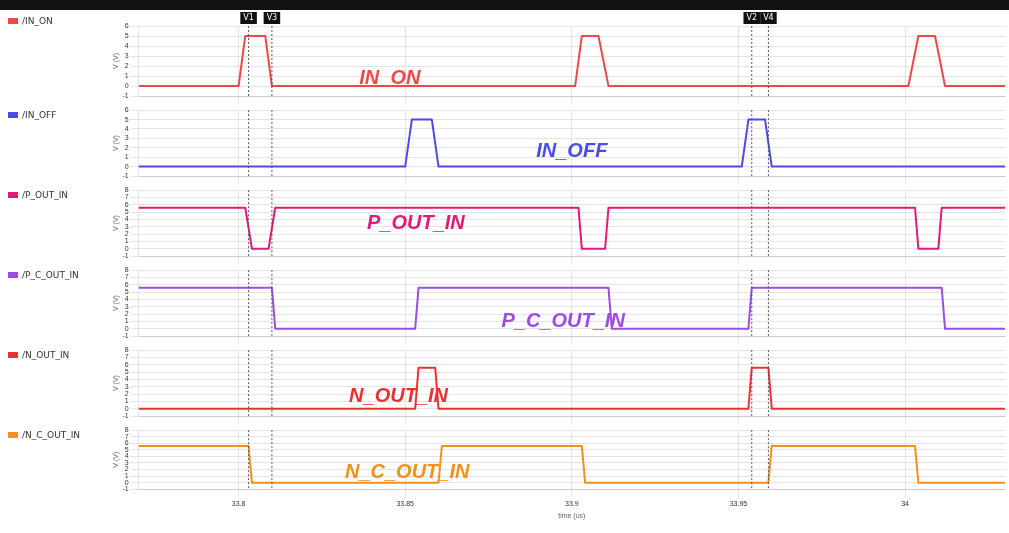 The width and height of the screenshot is (1009, 533). I want to click on annotation: IN_ON, so click(390, 77).